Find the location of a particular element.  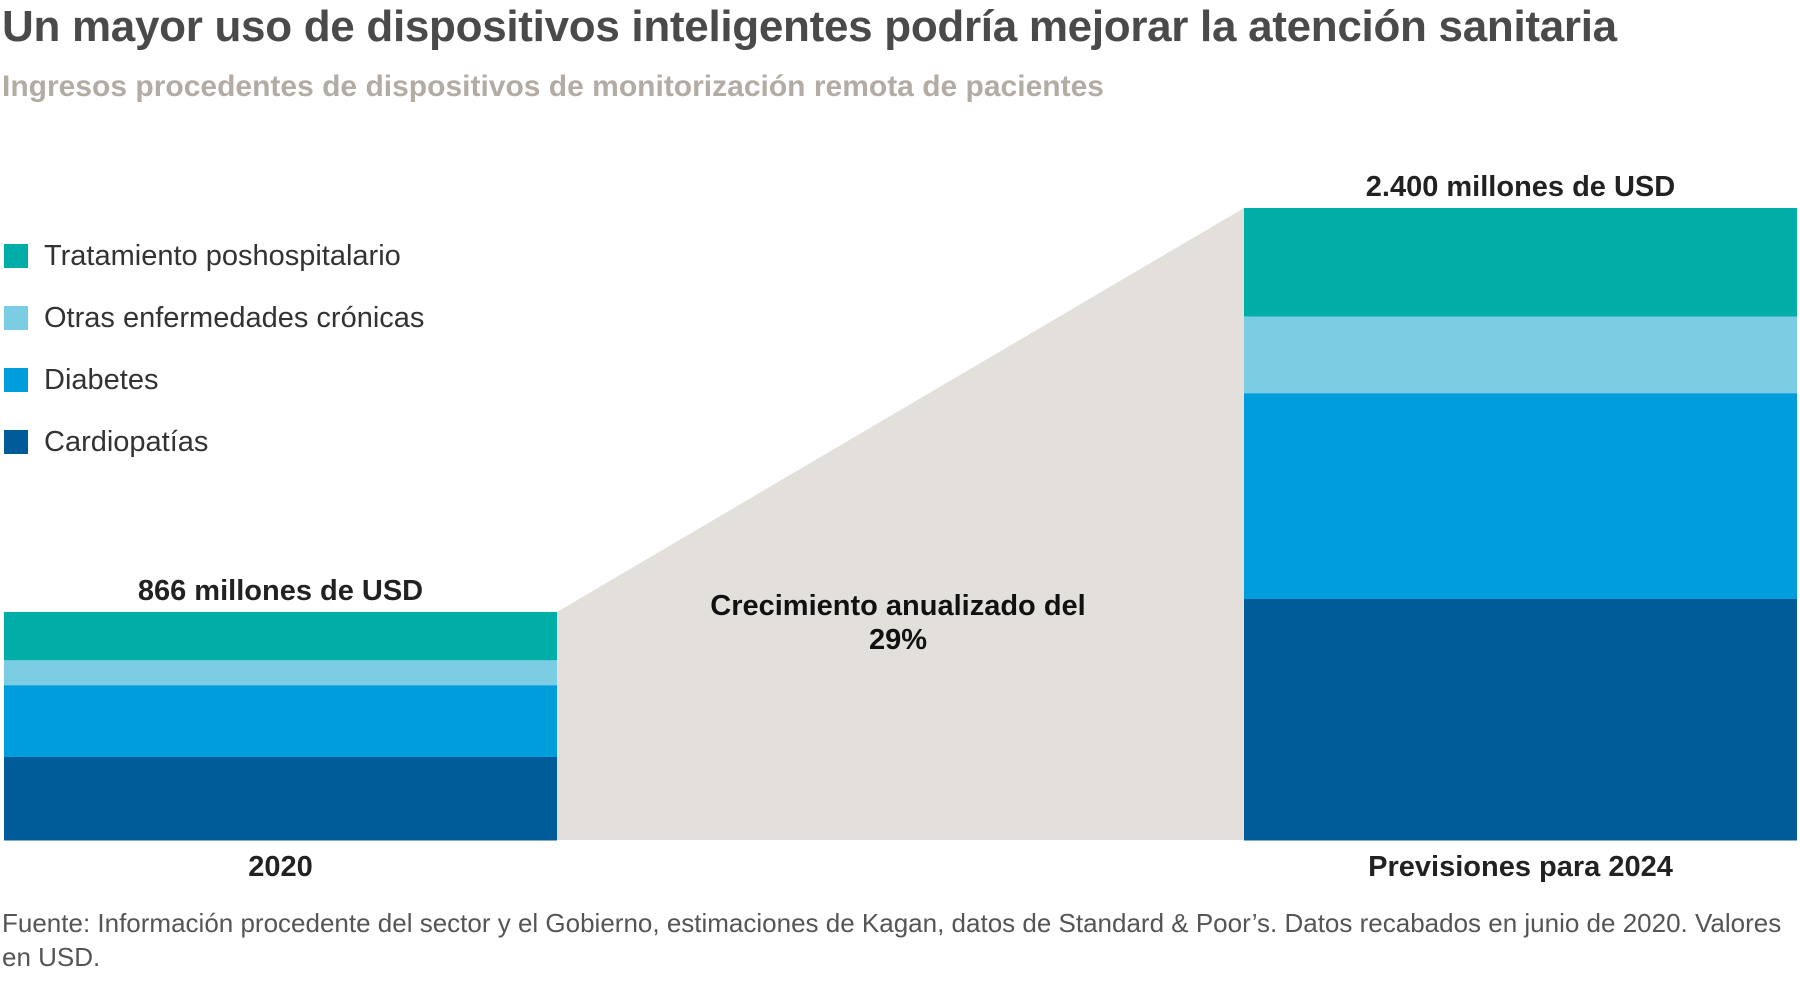

growth-annotation: Crecimiento anualizado del 29% is located at coordinates (897, 623).